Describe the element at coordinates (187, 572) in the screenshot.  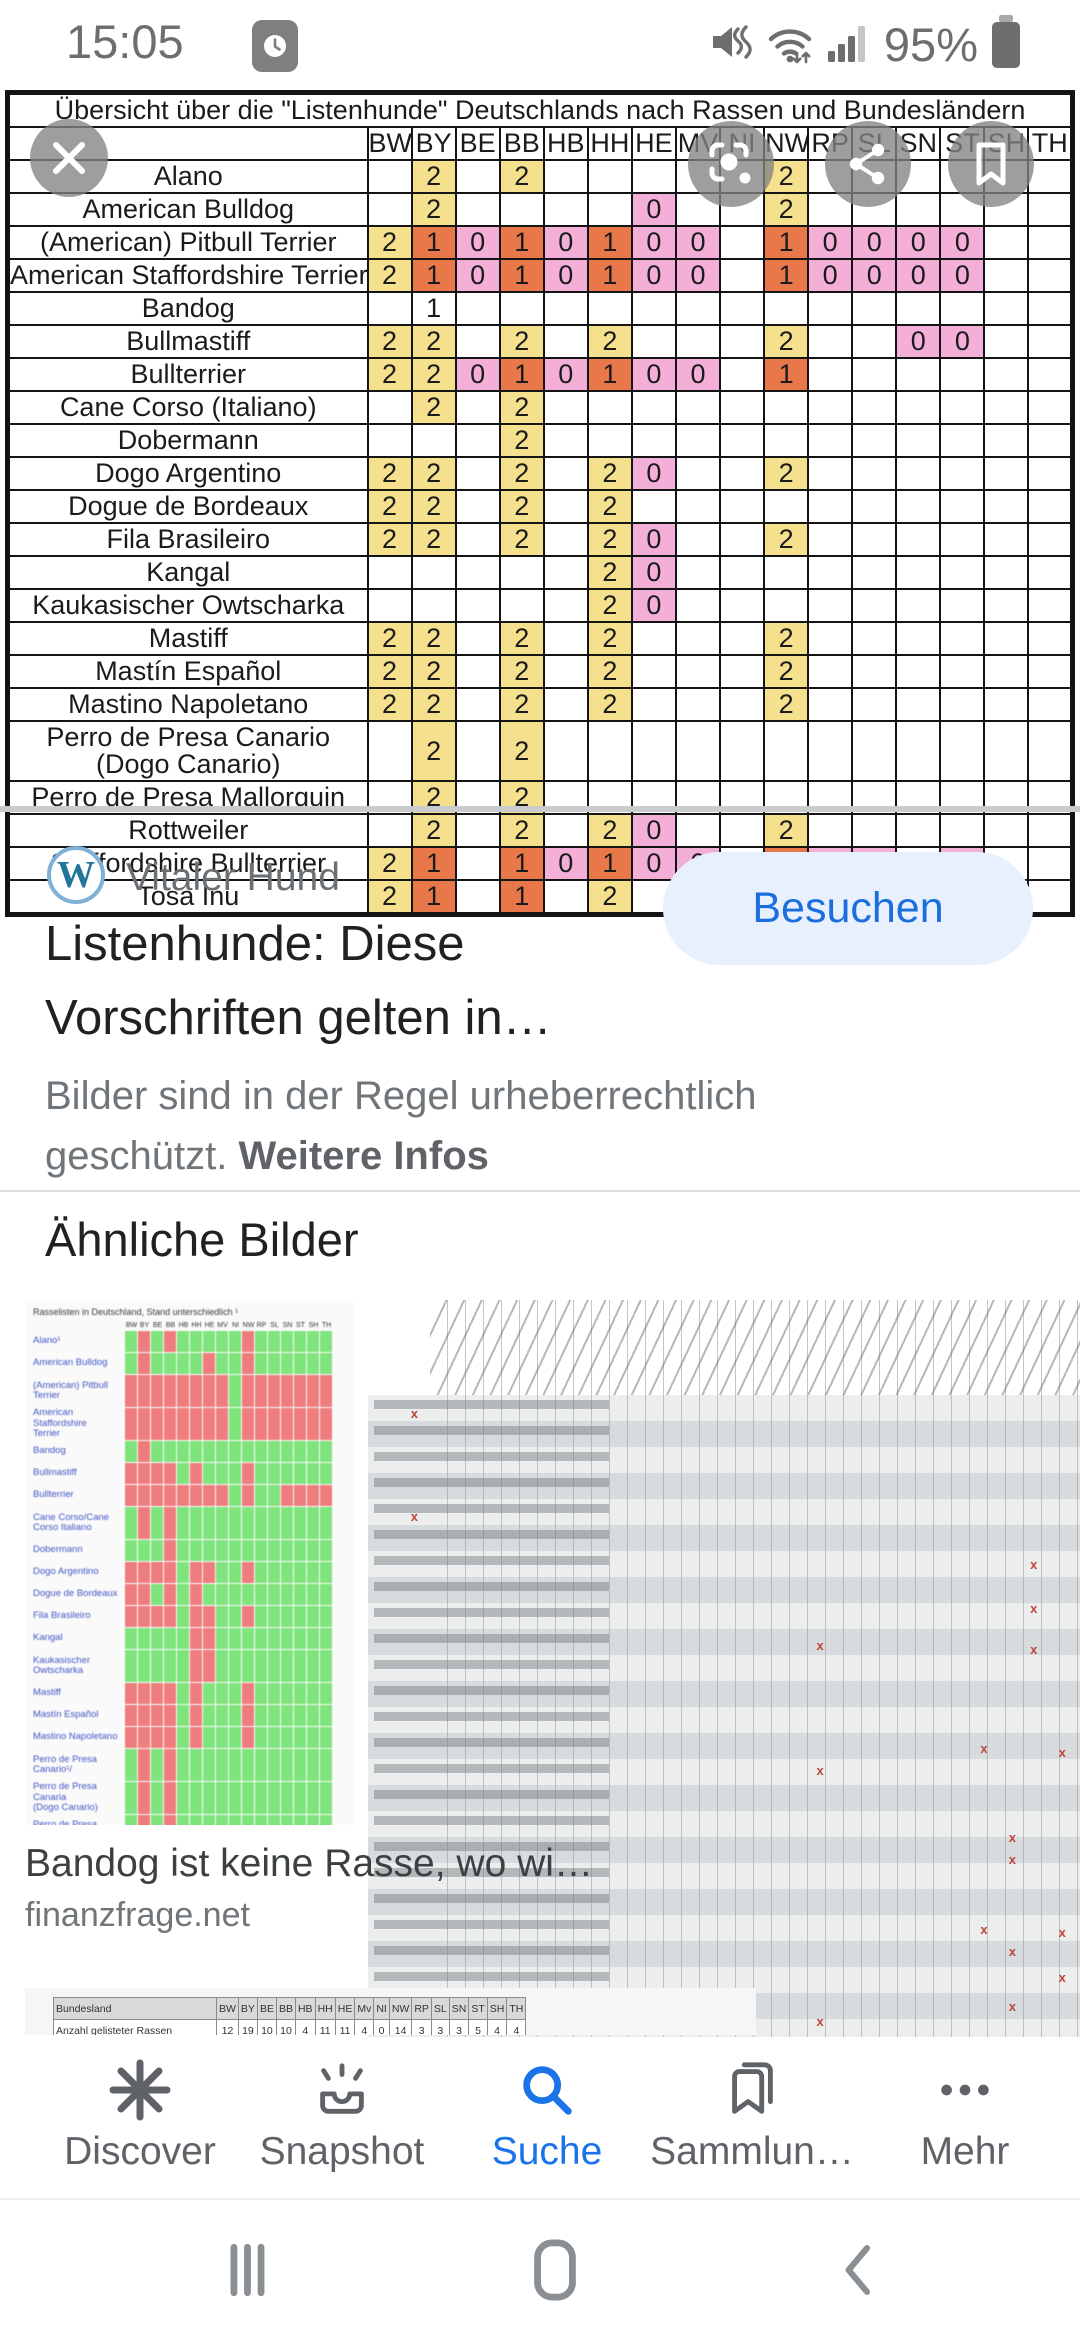
I see `breed-label: Kangal` at that location.